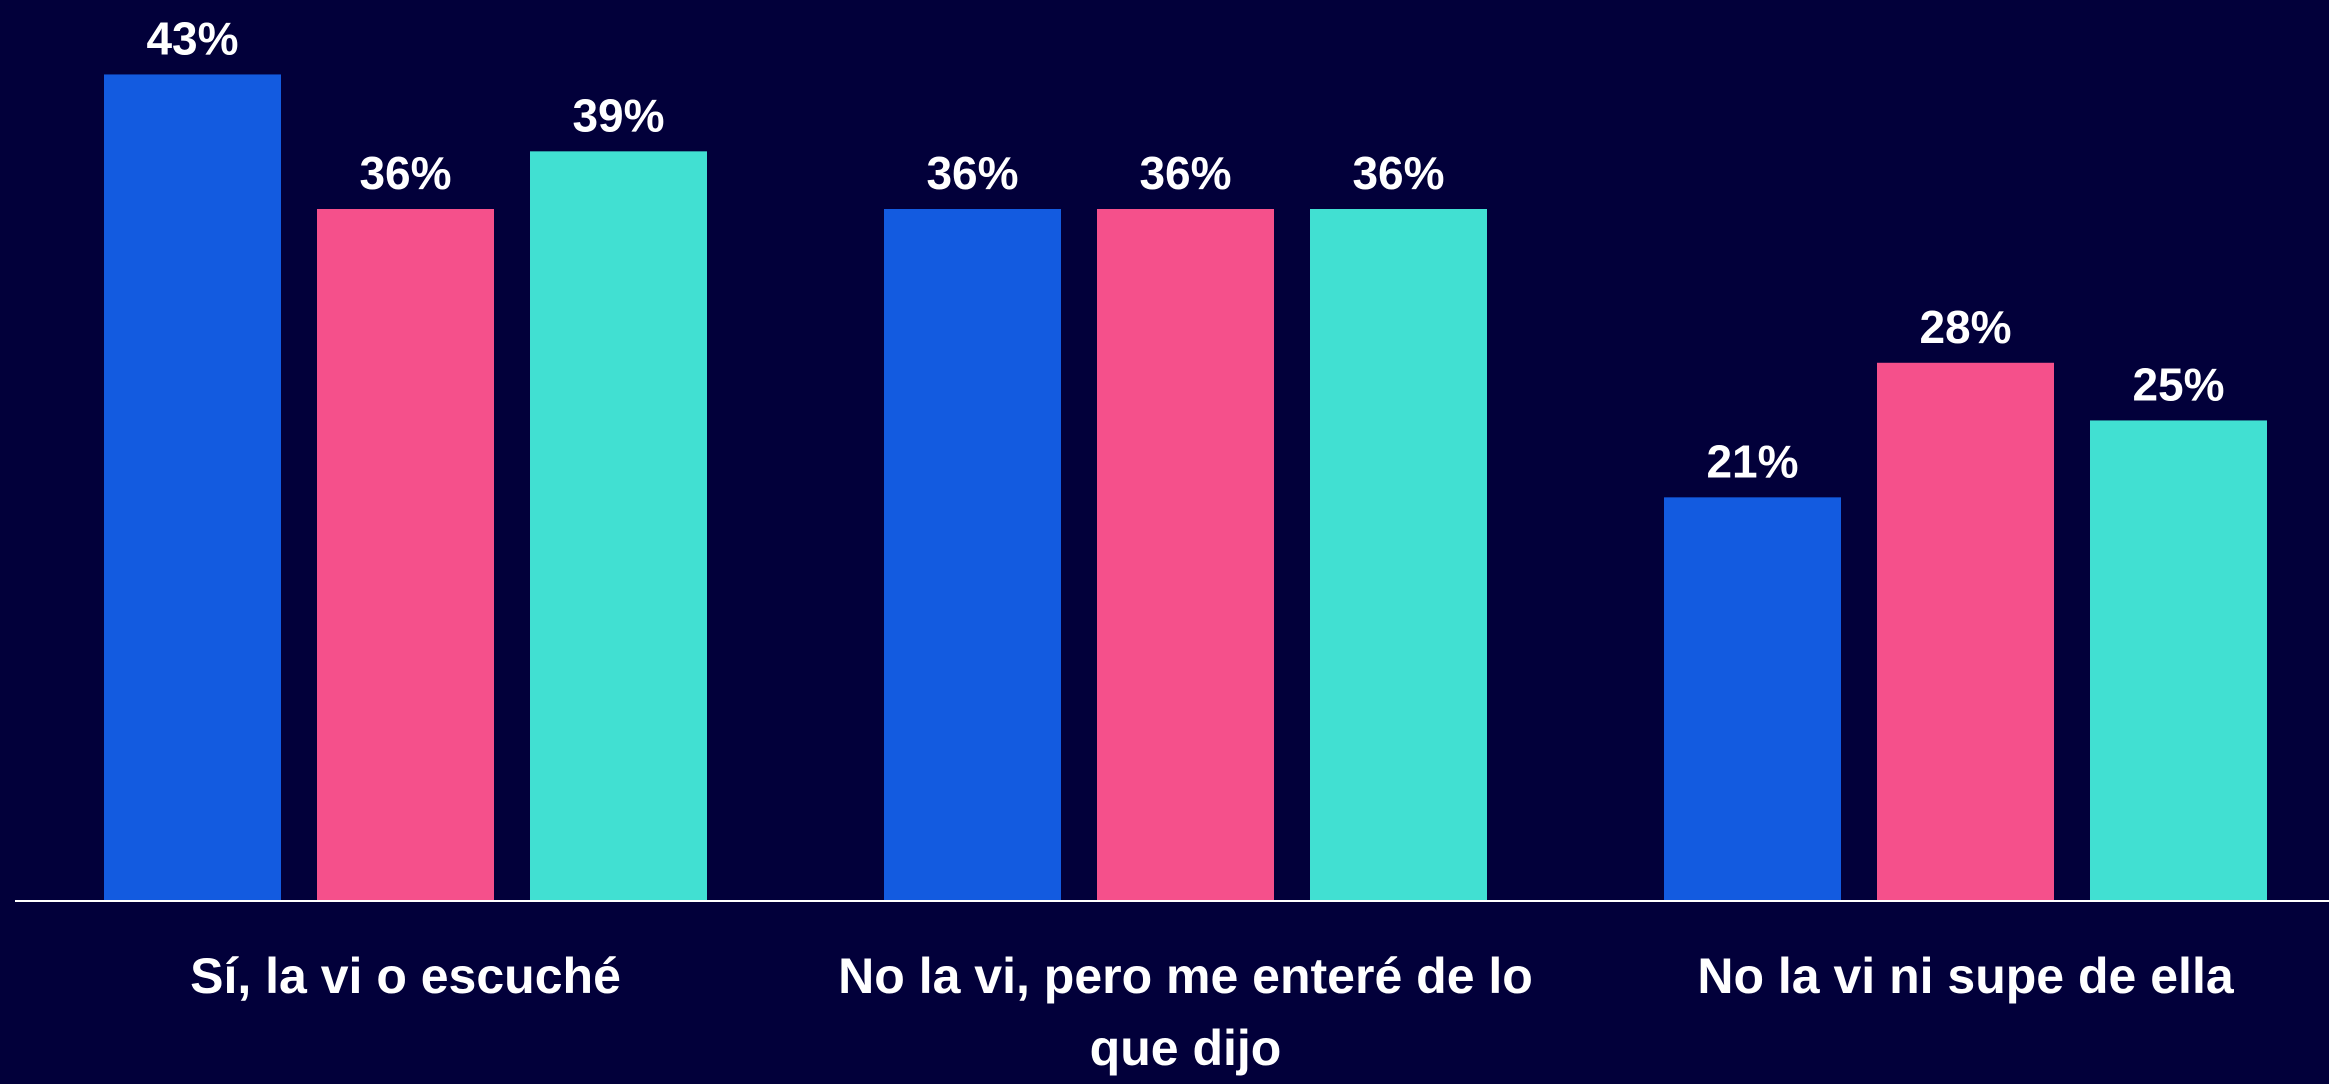  I want to click on value-label: 43%, so click(192, 38).